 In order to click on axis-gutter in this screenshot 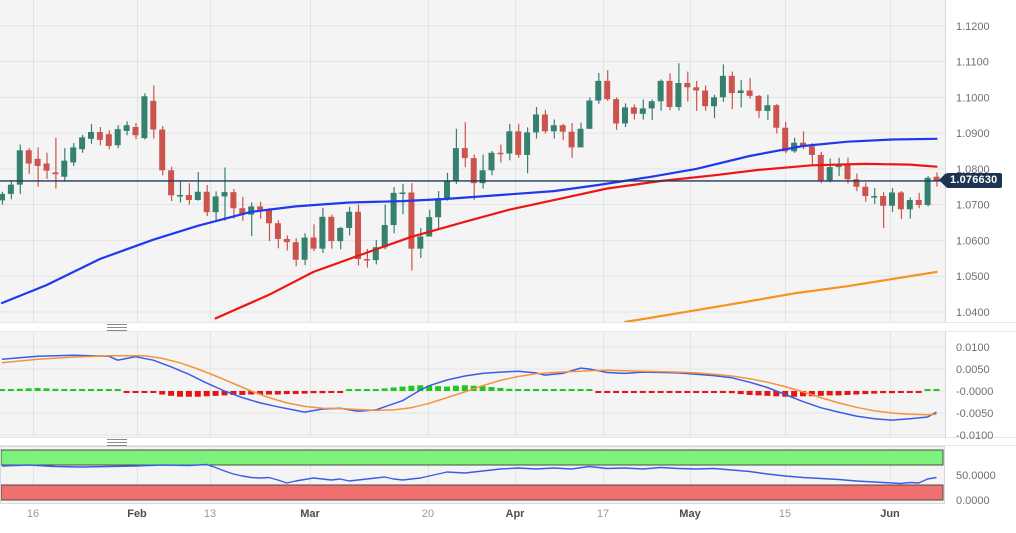, I will do `click(980, 266)`.